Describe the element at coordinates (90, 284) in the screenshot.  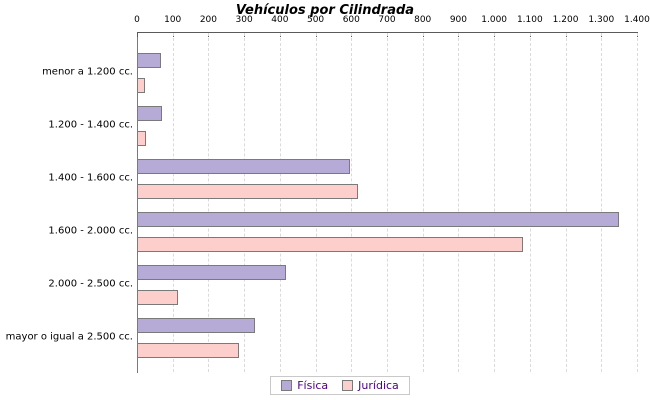
I see `category-label: 2.000 - 2.500 cc.` at that location.